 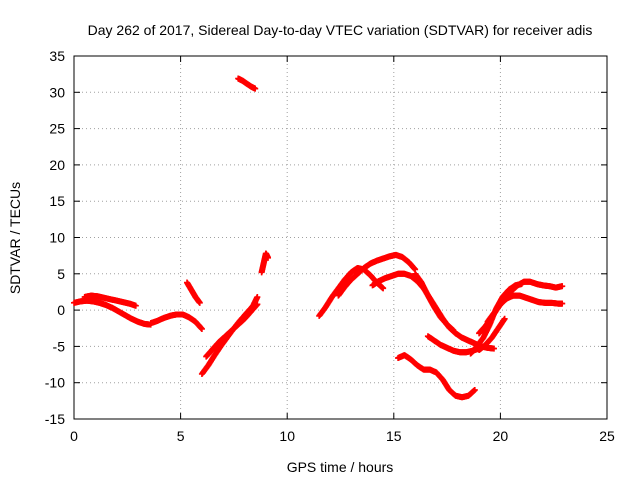 What do you see at coordinates (15, 238) in the screenshot?
I see `y-axis-label: SDTVAR / TECUs` at bounding box center [15, 238].